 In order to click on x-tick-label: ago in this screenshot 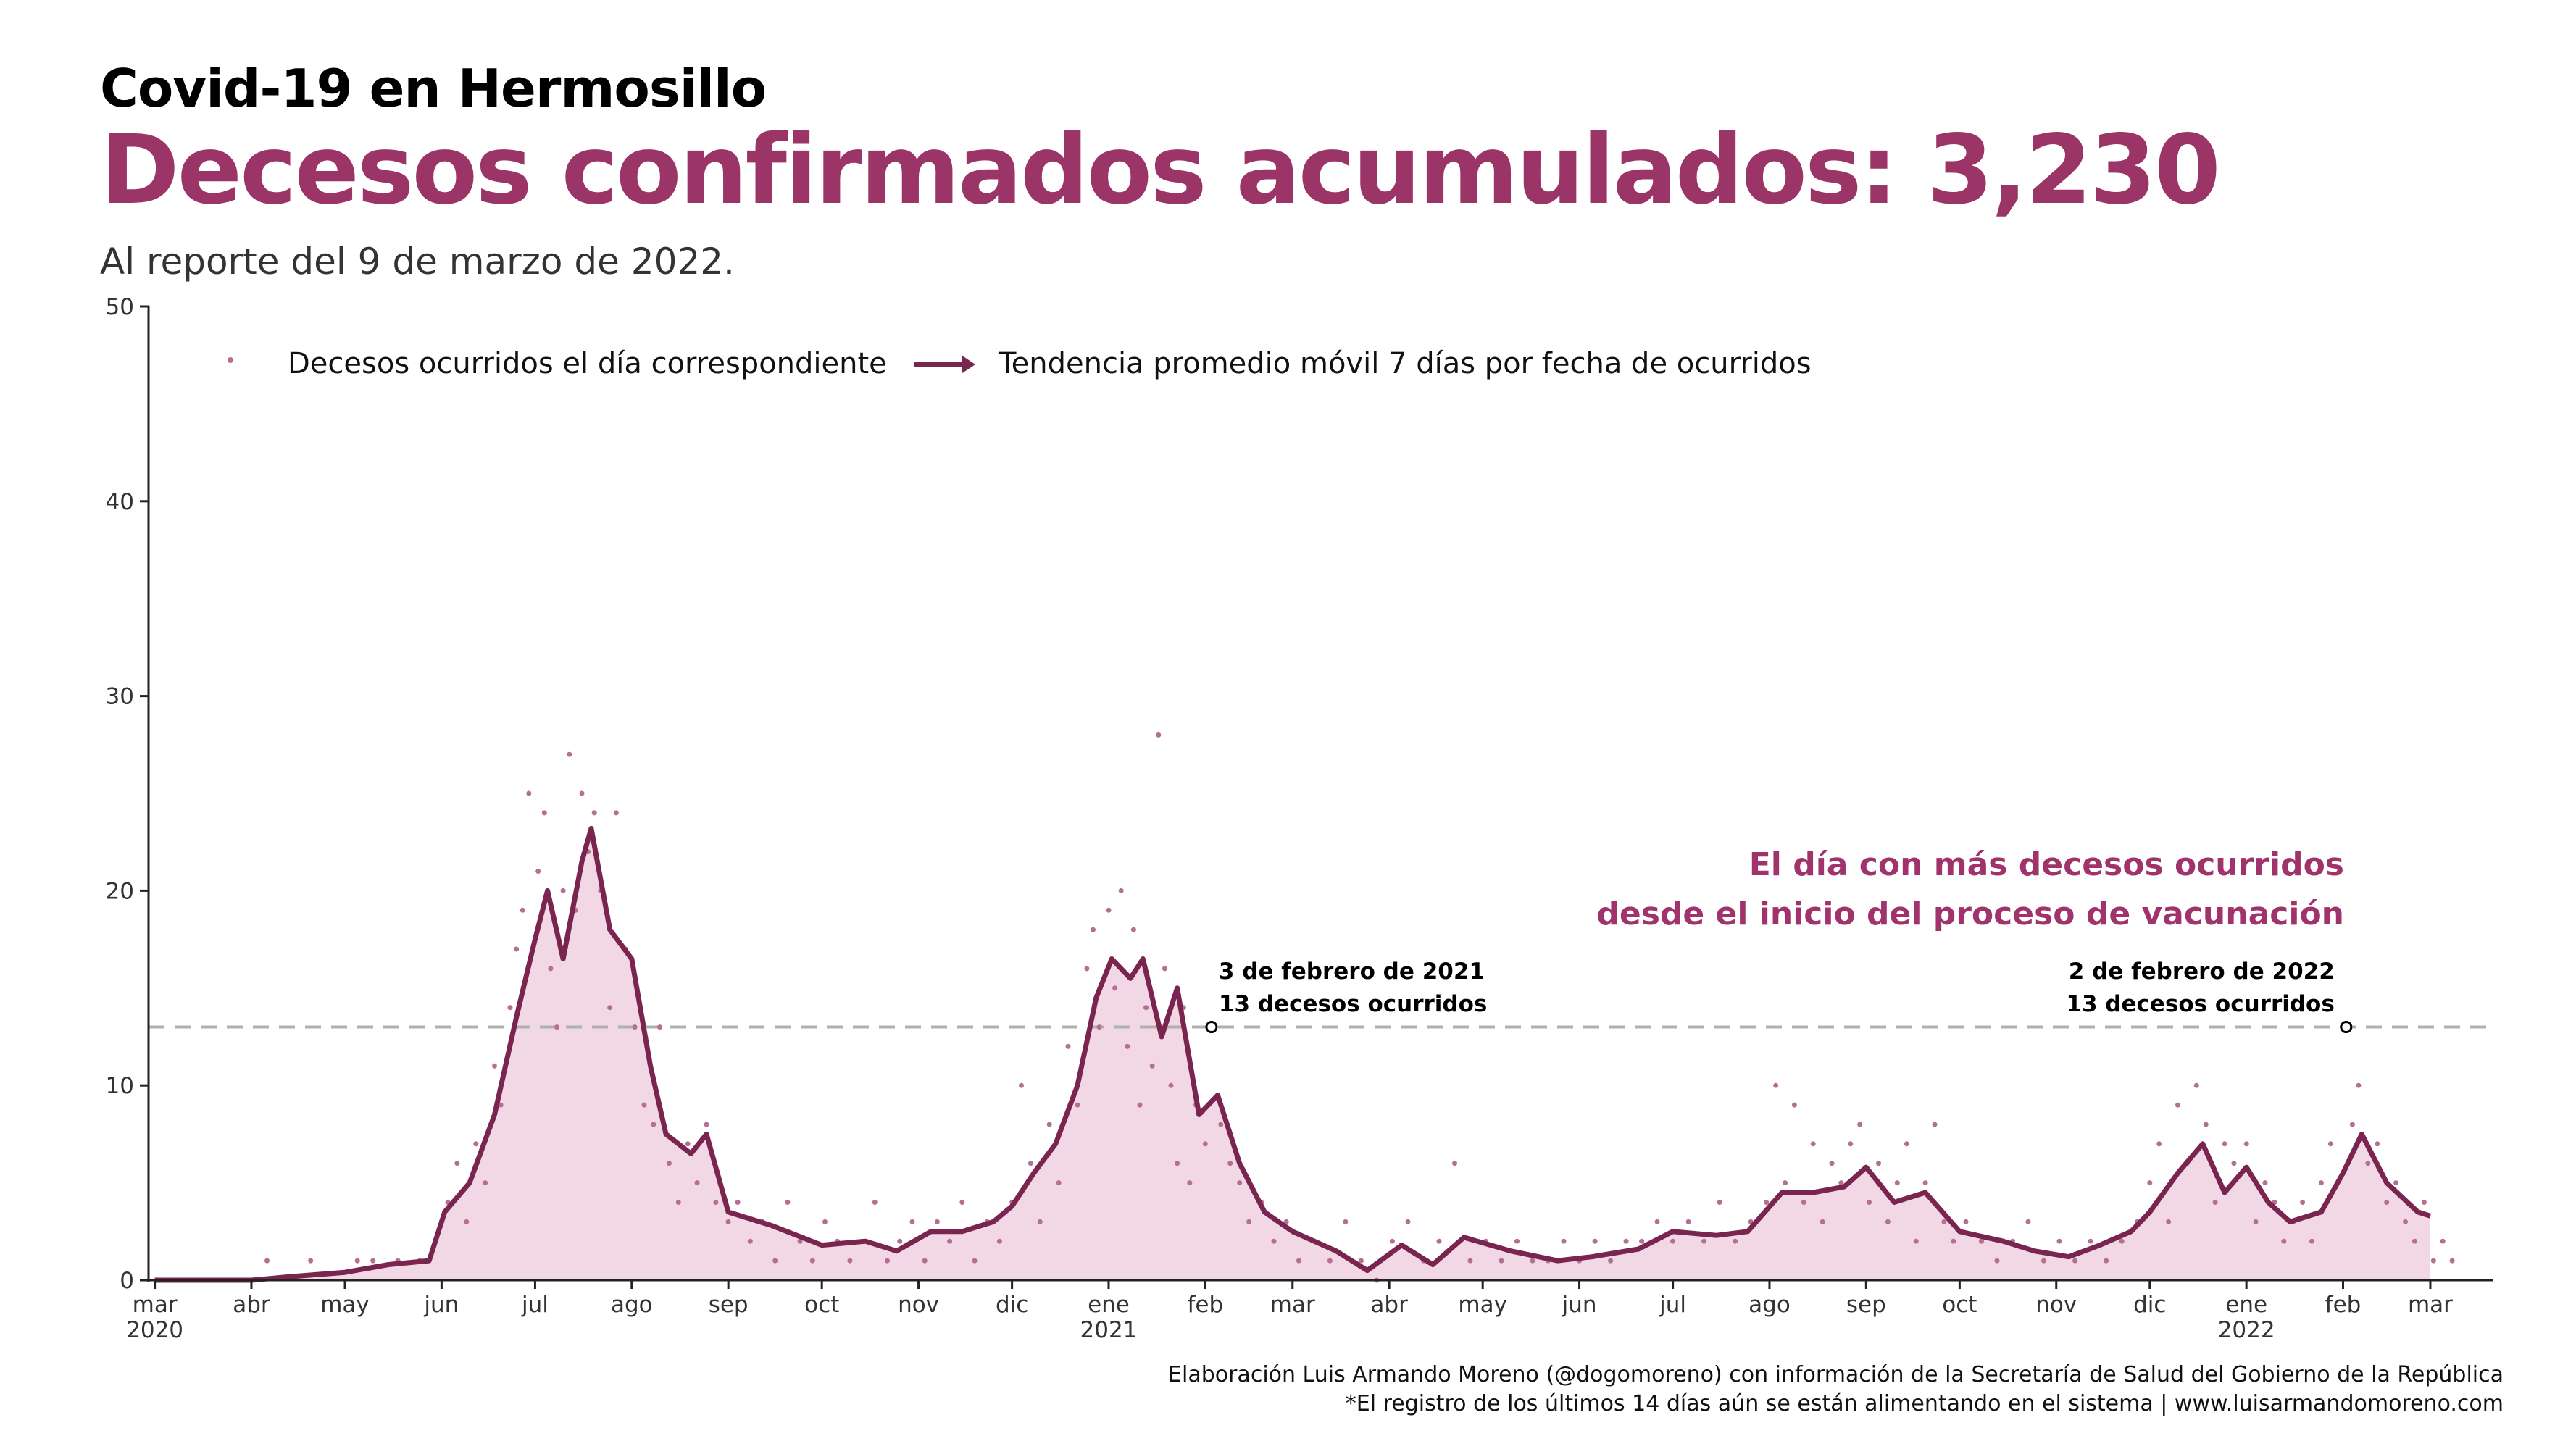, I will do `click(1769, 1305)`.